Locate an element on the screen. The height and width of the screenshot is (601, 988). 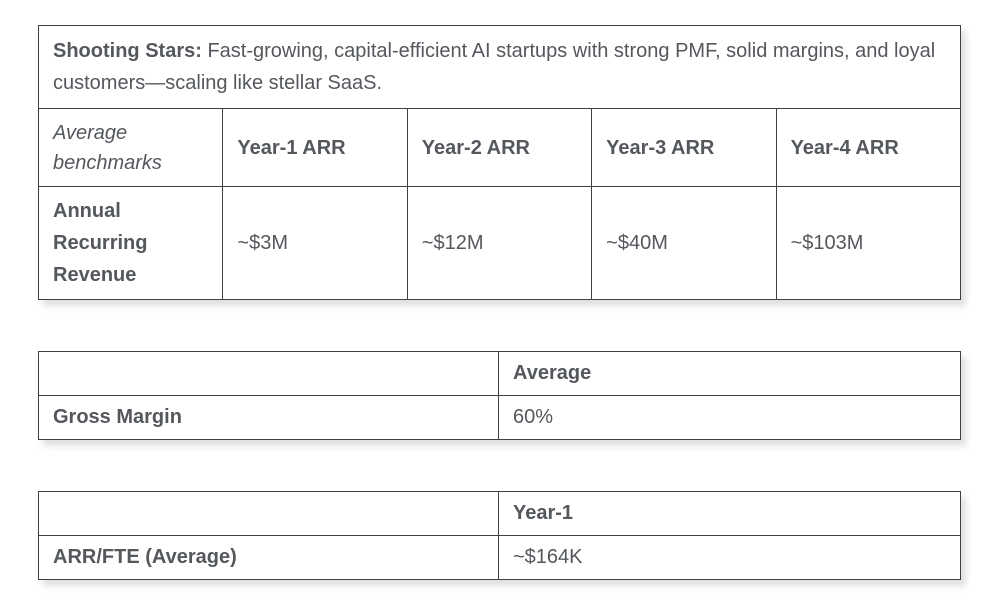
row-label-gross-margin: Gross Margin is located at coordinates (268, 417).